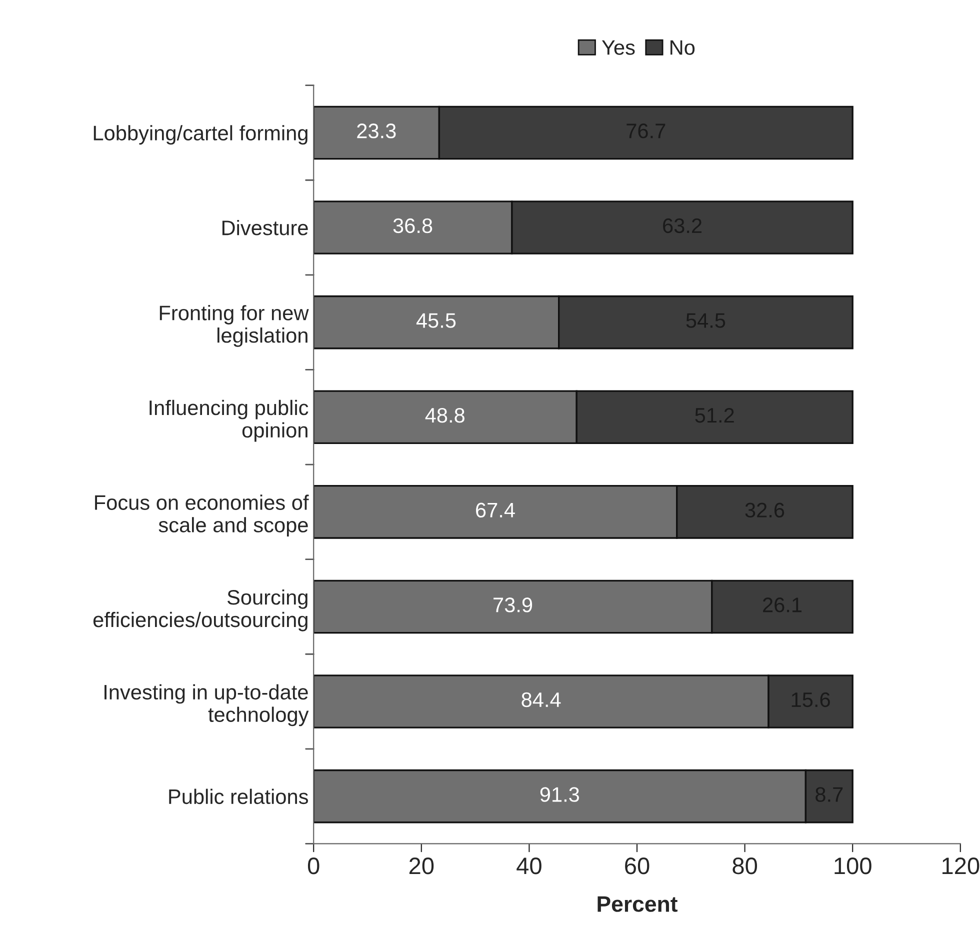 This screenshot has width=980, height=948. I want to click on legend-label: Yes, so click(618, 47).